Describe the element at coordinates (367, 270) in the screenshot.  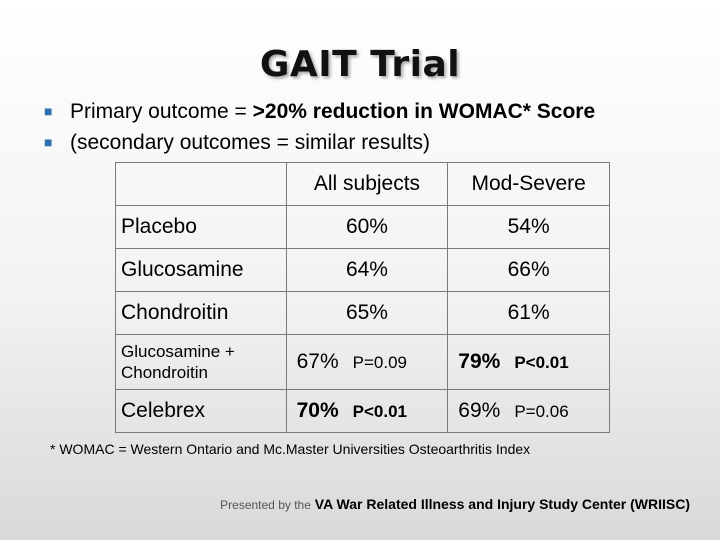
I see `cell-all-subjects: 64%` at that location.